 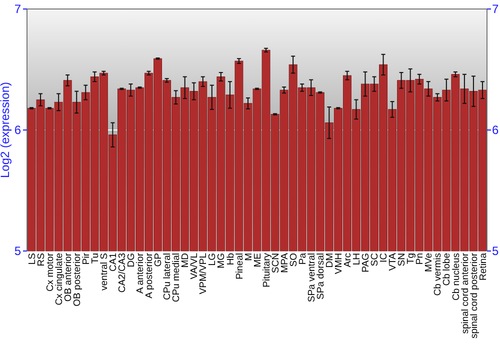 I want to click on y-tick-label: 5, so click(x=18, y=251).